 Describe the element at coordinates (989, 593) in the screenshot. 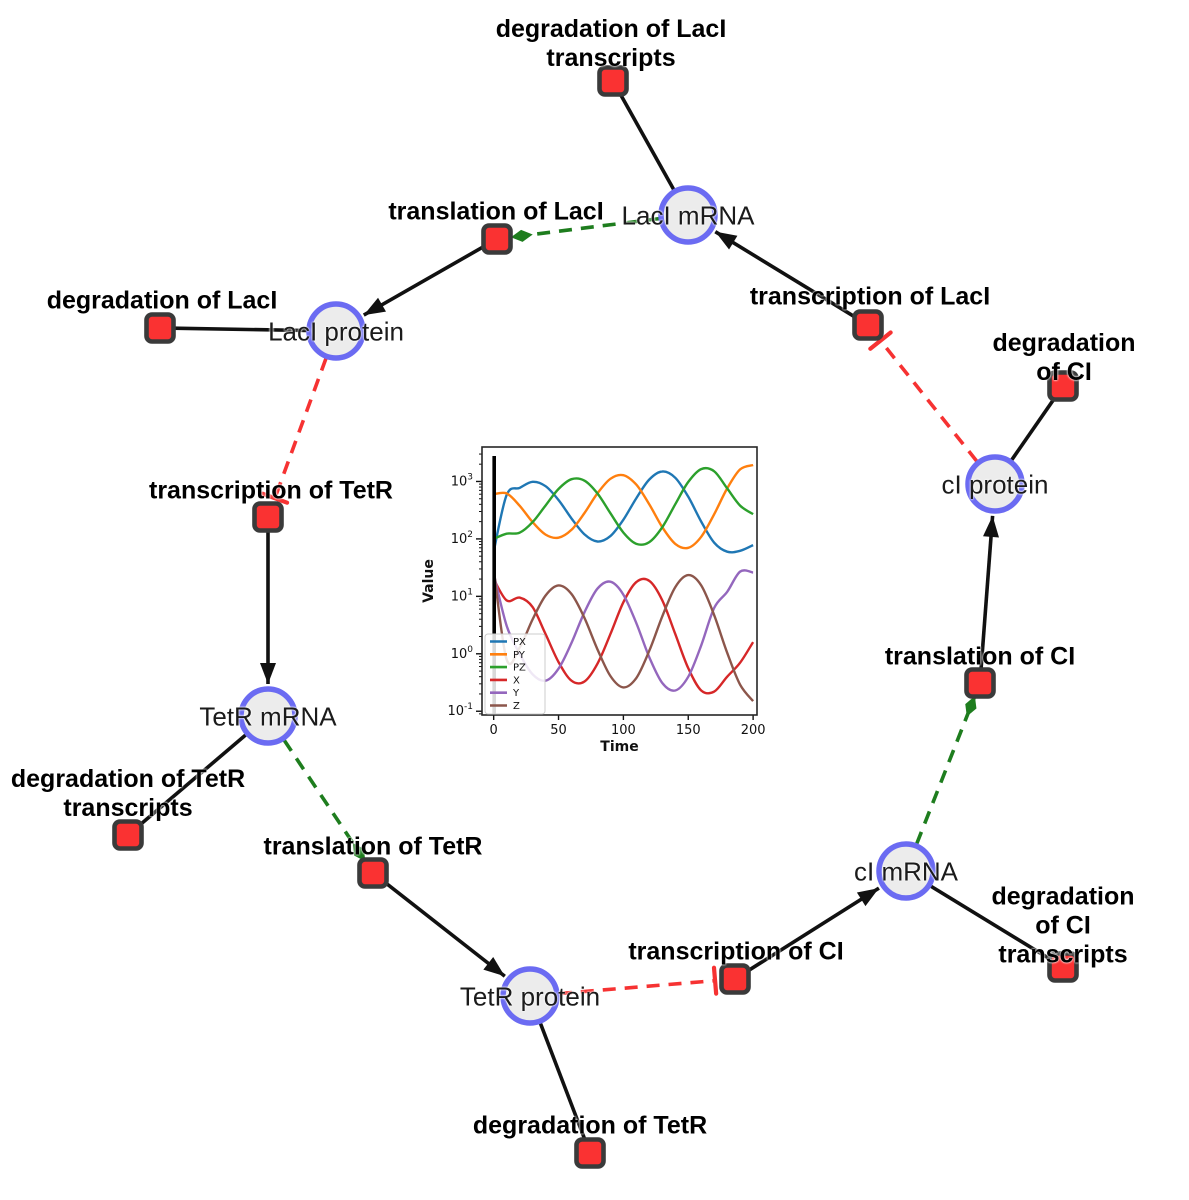

I see `edge-production-translation-of-ci-to-ci-protein` at that location.